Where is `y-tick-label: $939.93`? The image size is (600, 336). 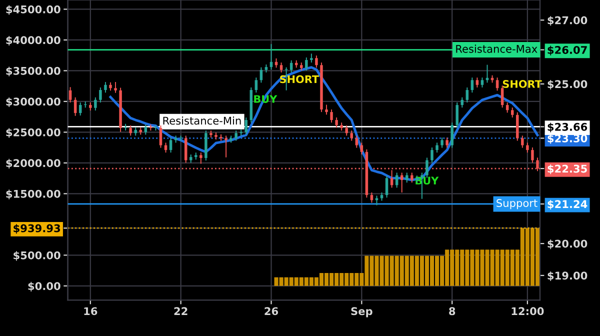
y-tick-label: $939.93 is located at coordinates (37, 229).